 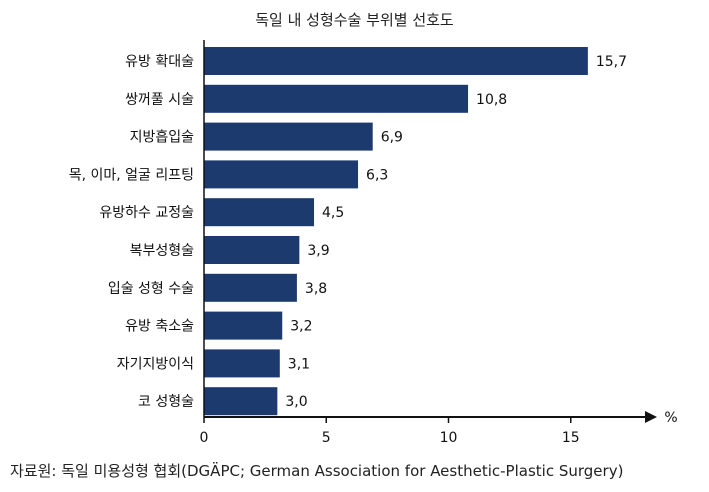 What do you see at coordinates (318, 251) in the screenshot?
I see `data-label: 3,9` at bounding box center [318, 251].